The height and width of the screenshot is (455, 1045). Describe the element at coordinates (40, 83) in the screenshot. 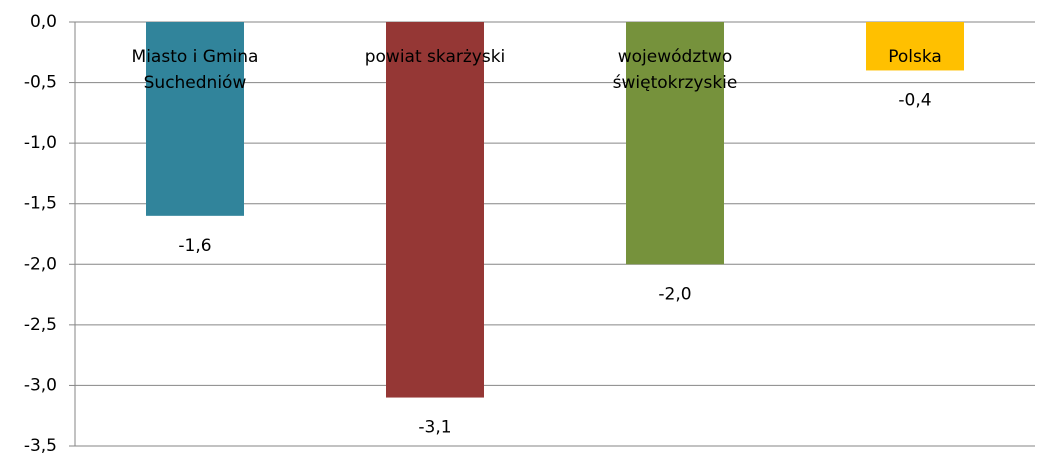

I see `y-tick-label: -0,5` at that location.